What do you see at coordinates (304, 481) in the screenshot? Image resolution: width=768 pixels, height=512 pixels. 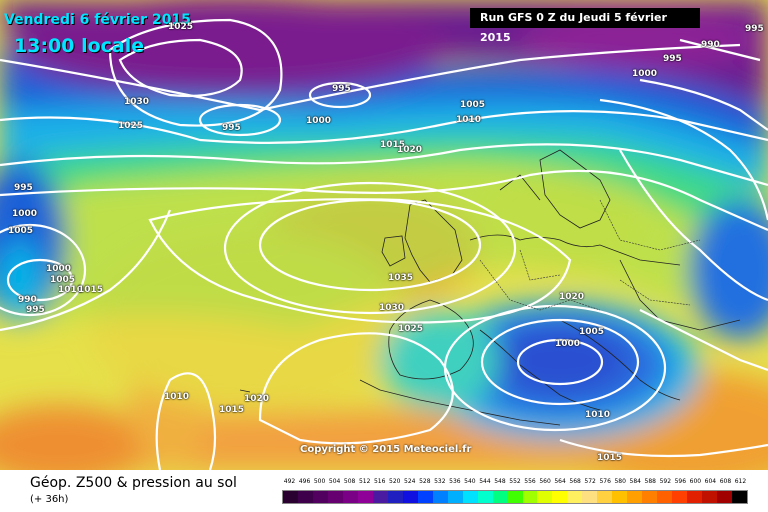 I see `color-scale-value: 496` at bounding box center [304, 481].